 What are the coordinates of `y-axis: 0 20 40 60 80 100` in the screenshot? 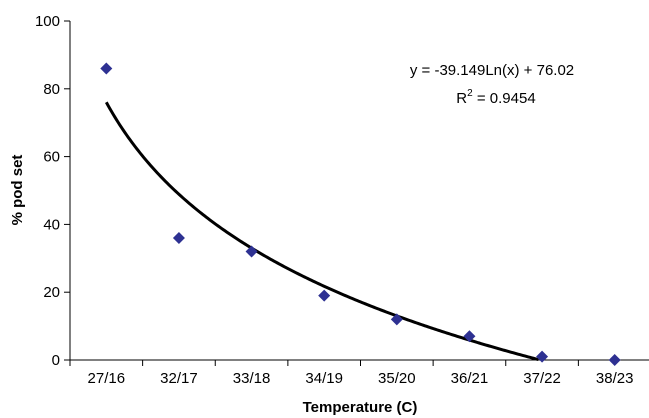 It's located at (53, 191).